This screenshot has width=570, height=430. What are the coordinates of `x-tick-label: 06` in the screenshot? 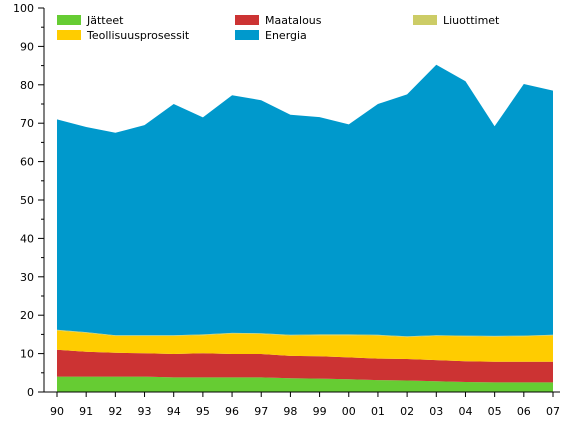 It's located at (524, 411).